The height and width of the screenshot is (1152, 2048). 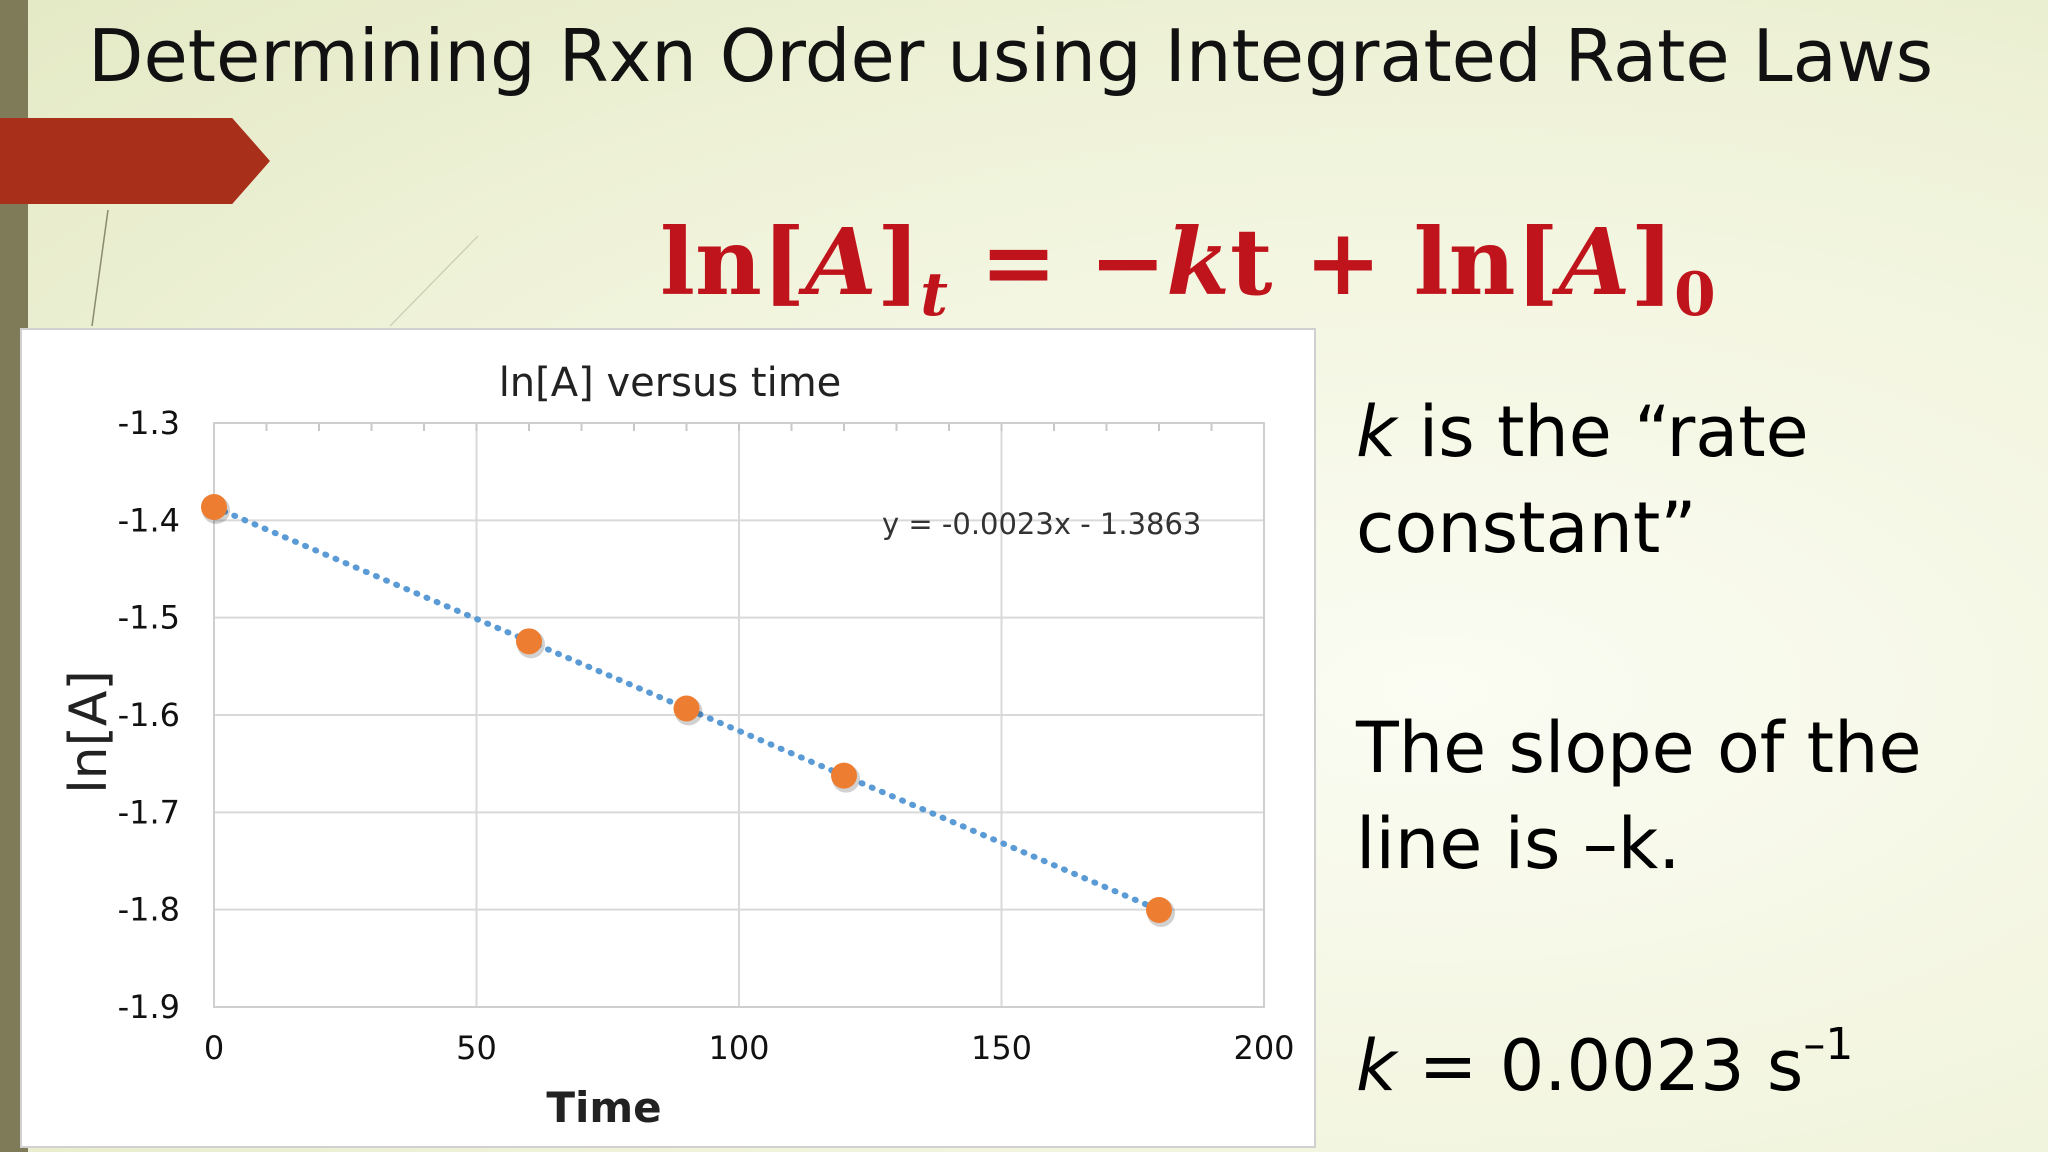 What do you see at coordinates (1518, 844) in the screenshot?
I see `slope-line-2: line is –k.` at bounding box center [1518, 844].